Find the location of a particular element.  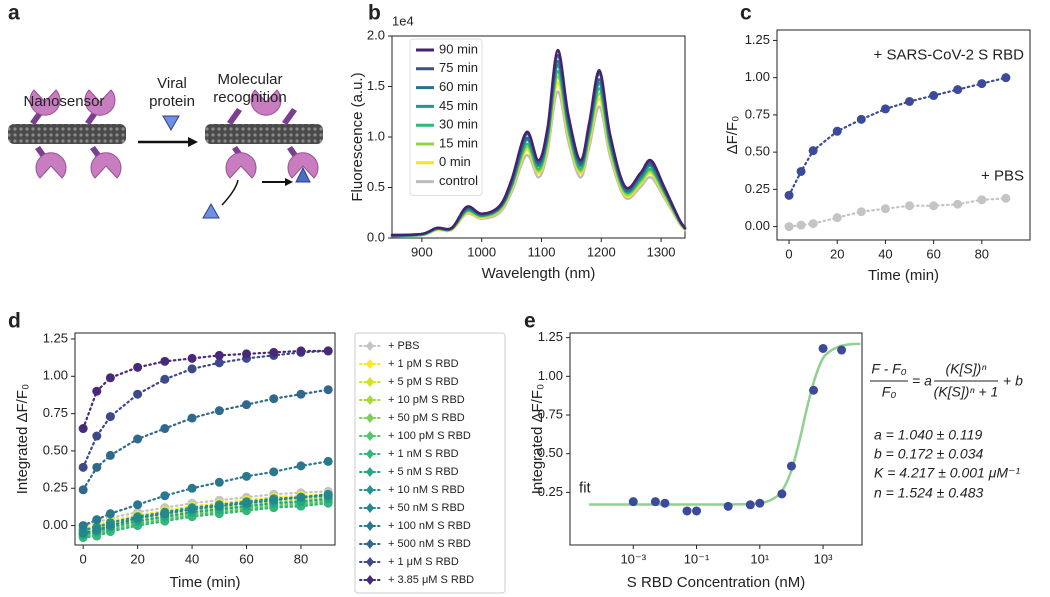

legend-label: + 100 nM S RBD is located at coordinates (429, 526).